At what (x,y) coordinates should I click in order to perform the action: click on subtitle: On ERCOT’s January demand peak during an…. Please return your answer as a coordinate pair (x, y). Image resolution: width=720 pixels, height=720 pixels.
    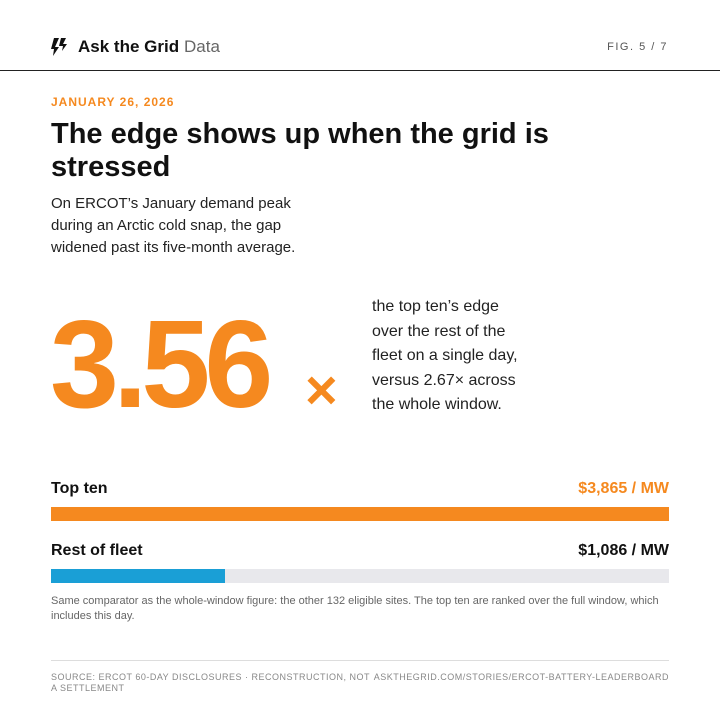
    Looking at the image, I should click on (173, 225).